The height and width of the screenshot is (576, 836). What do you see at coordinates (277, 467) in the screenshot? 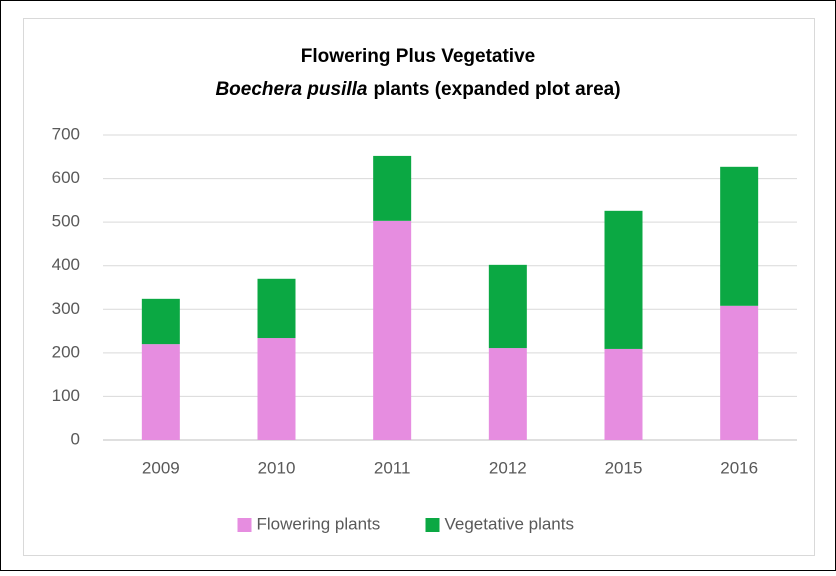
I see `x-tick-label: 2010` at bounding box center [277, 467].